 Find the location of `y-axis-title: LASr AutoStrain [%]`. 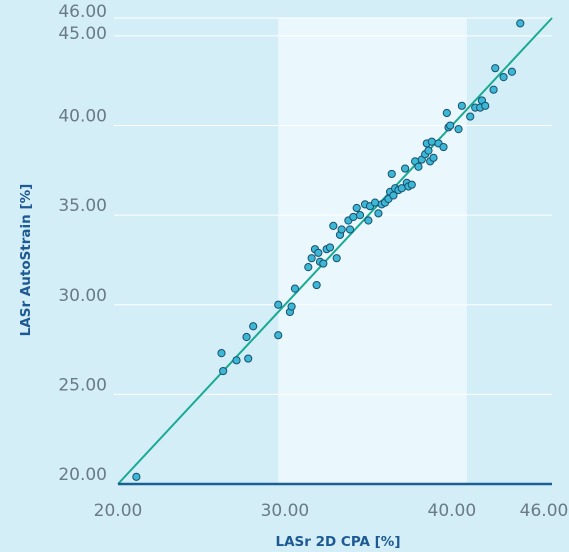

y-axis-title: LASr AutoStrain [%] is located at coordinates (26, 260).